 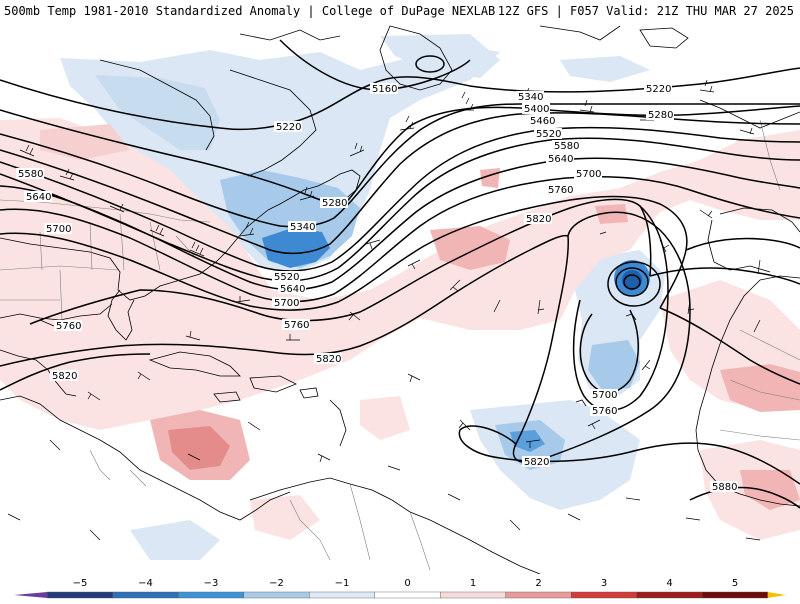 I want to click on coast-central-america, so click(x=145, y=458).